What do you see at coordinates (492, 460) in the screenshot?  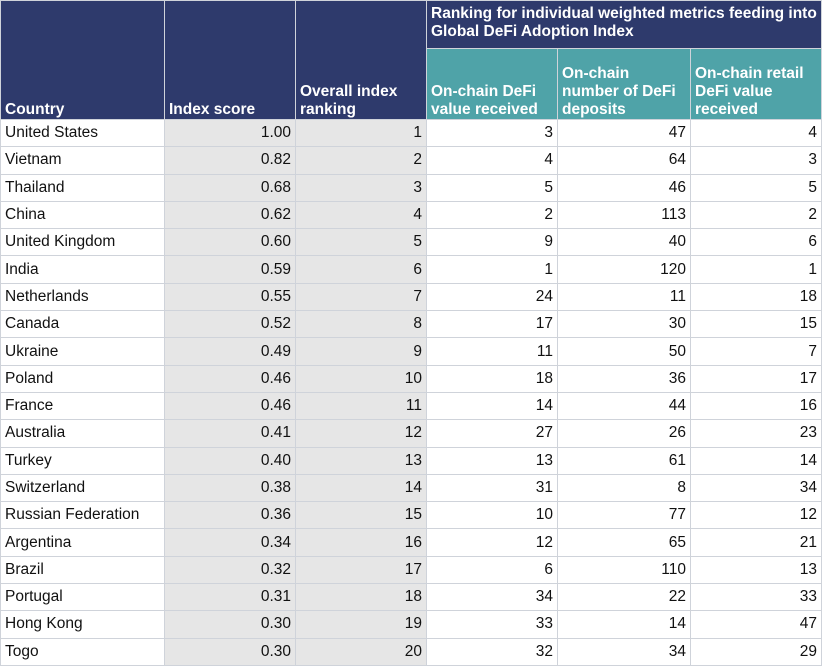 I see `defi-value-rank-cell: 13` at bounding box center [492, 460].